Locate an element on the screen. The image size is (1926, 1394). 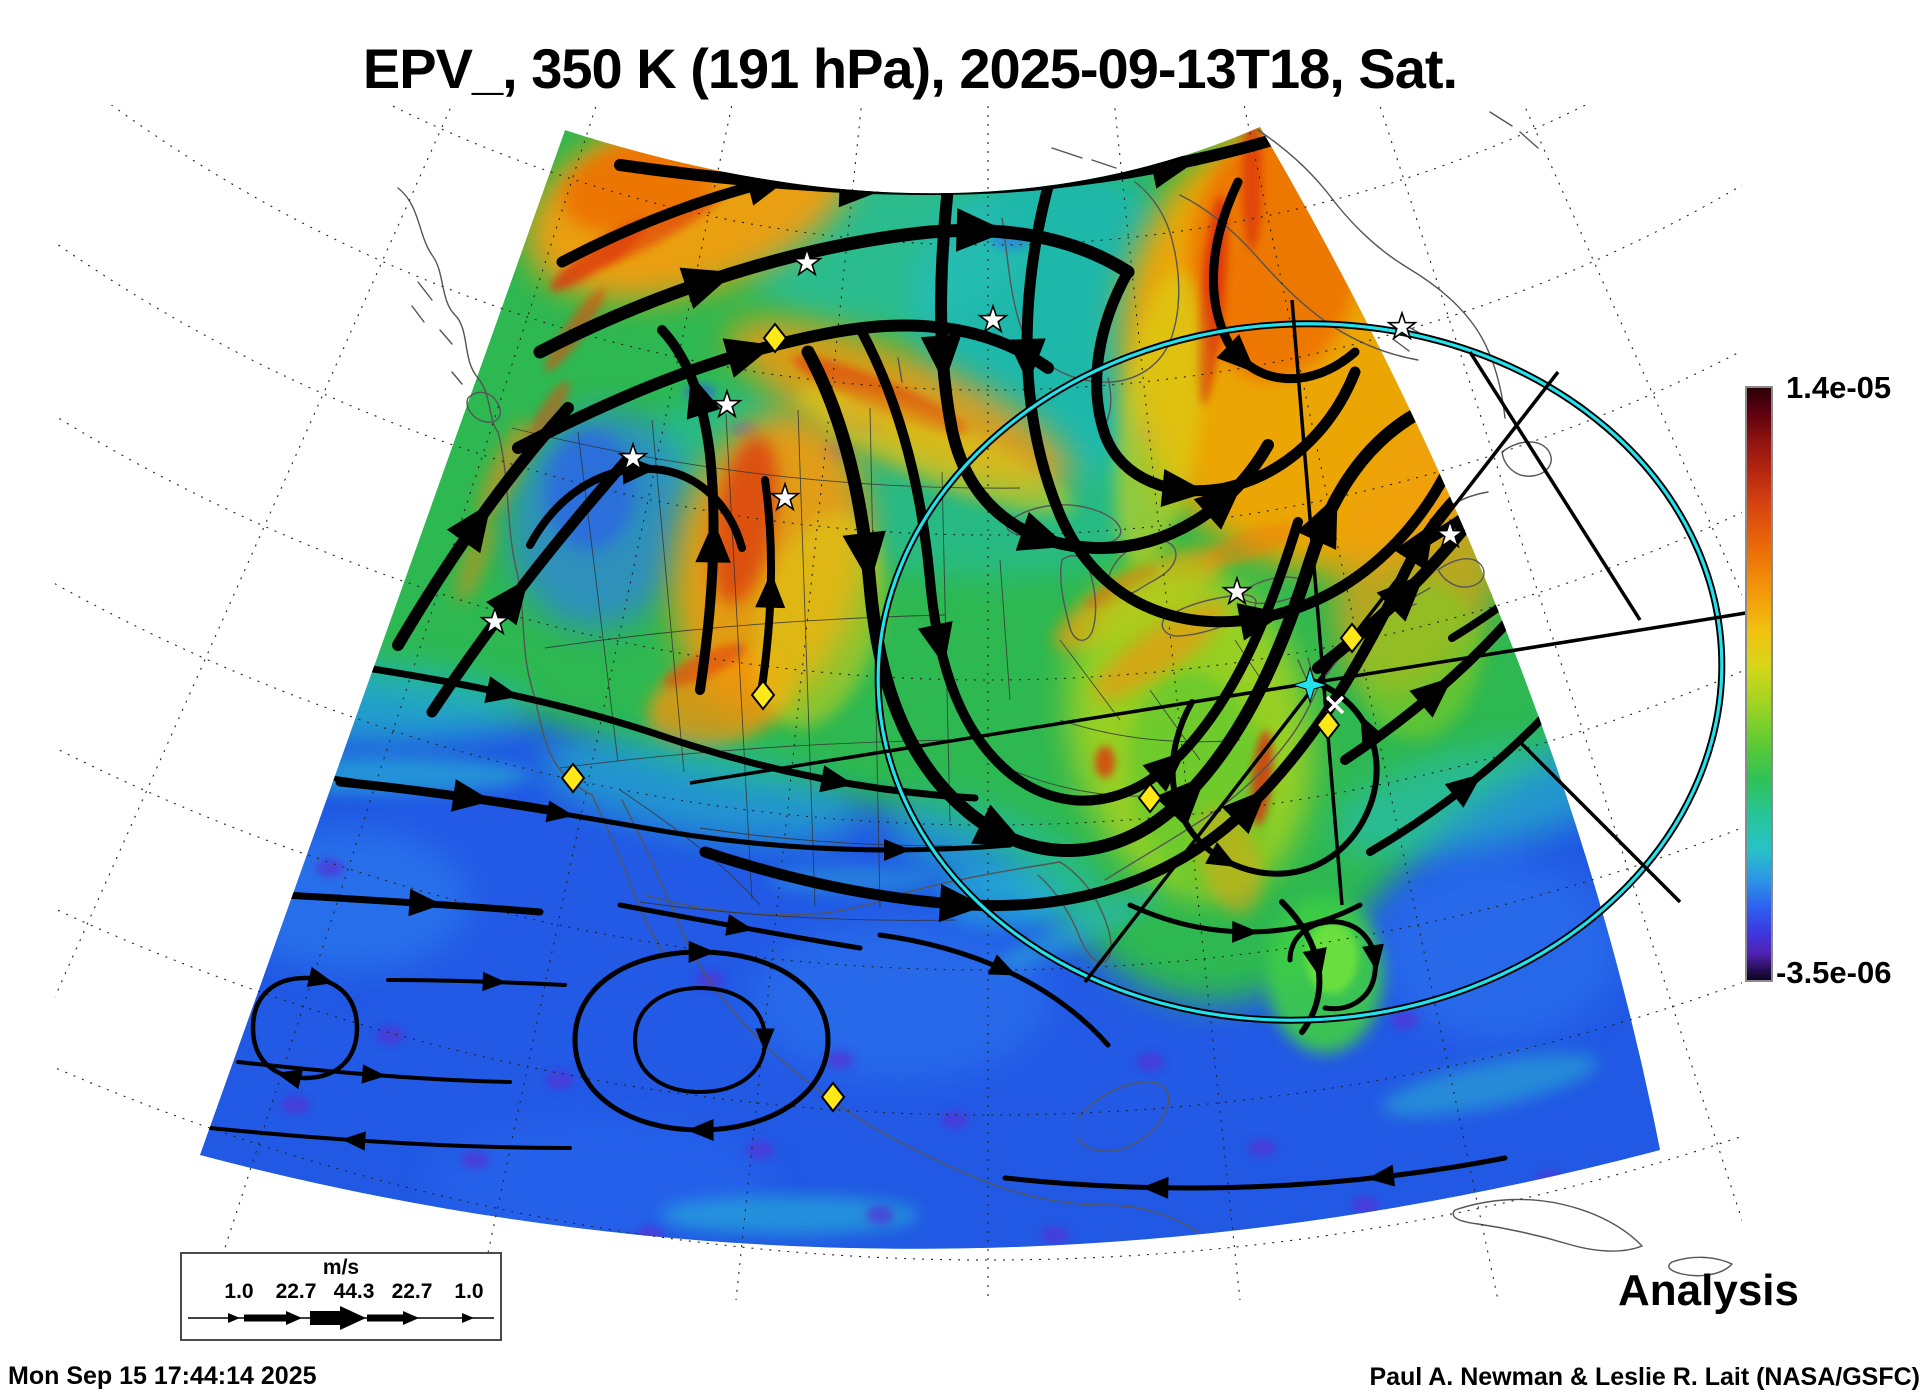
colorbar is located at coordinates (1759, 684).